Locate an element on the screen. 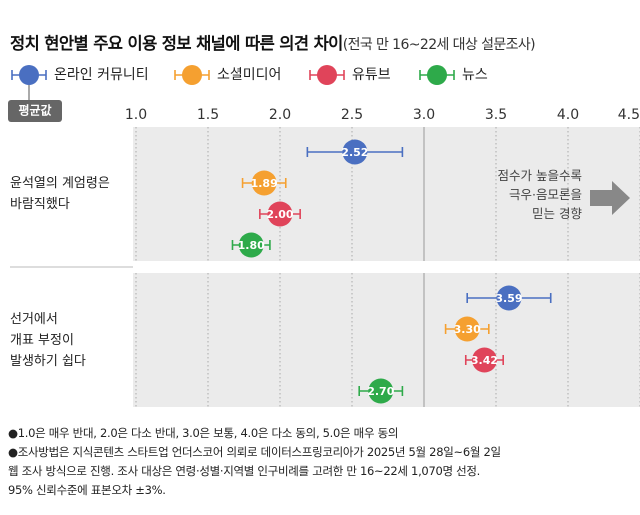  x-tick-label: 2.0 is located at coordinates (280, 115).